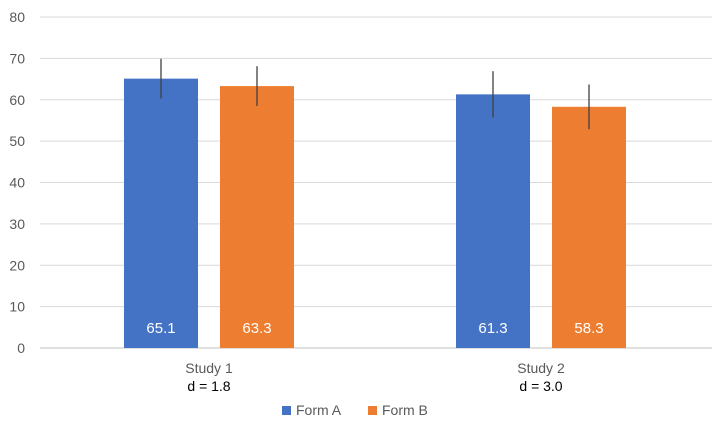 This screenshot has height=438, width=720. I want to click on error-bars, so click(375, 94).